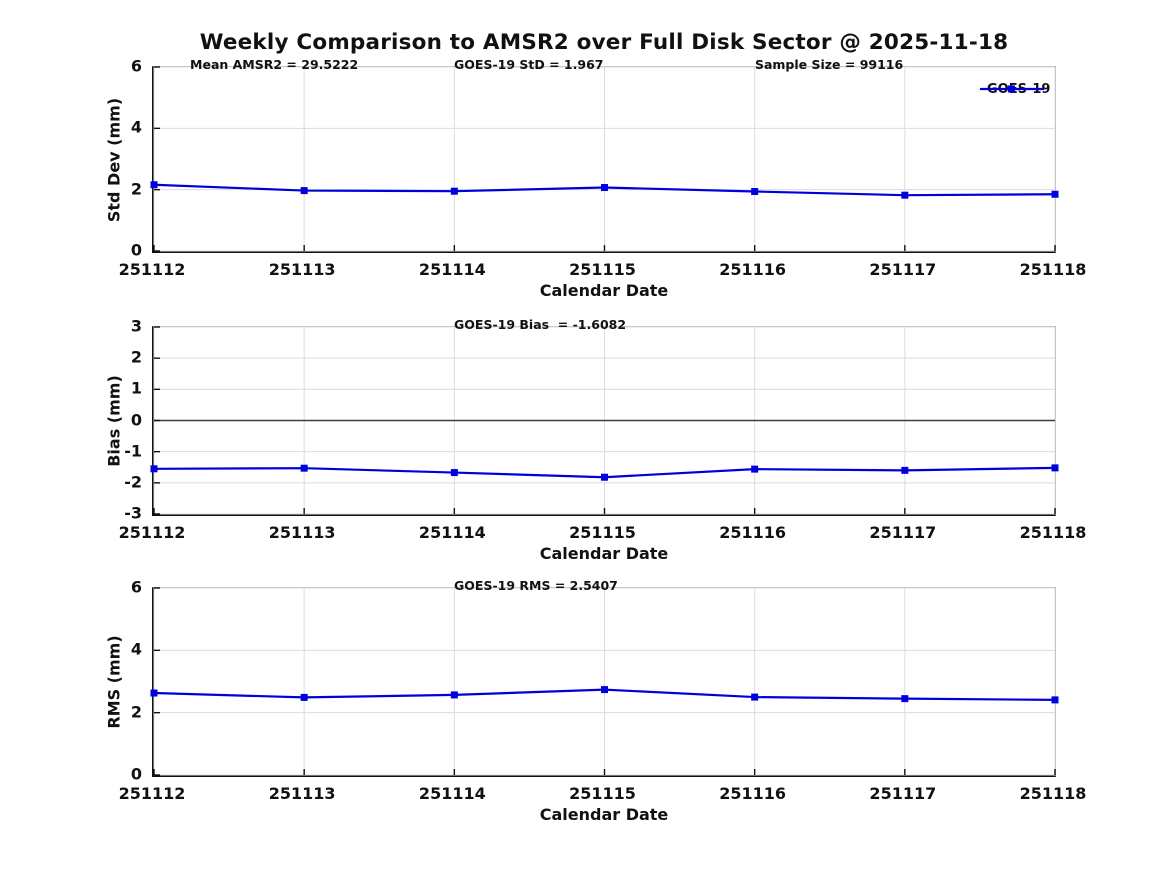 The height and width of the screenshot is (875, 1167). What do you see at coordinates (133, 482) in the screenshot?
I see `y-tick-label: -2` at bounding box center [133, 482].